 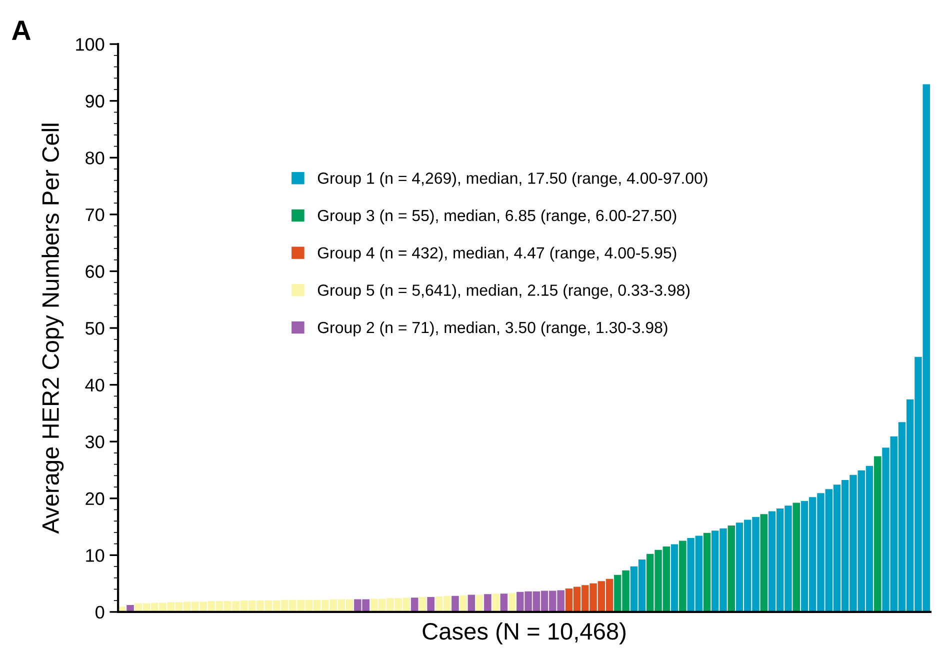 What do you see at coordinates (95, 271) in the screenshot?
I see `y-tick-label: 60` at bounding box center [95, 271].